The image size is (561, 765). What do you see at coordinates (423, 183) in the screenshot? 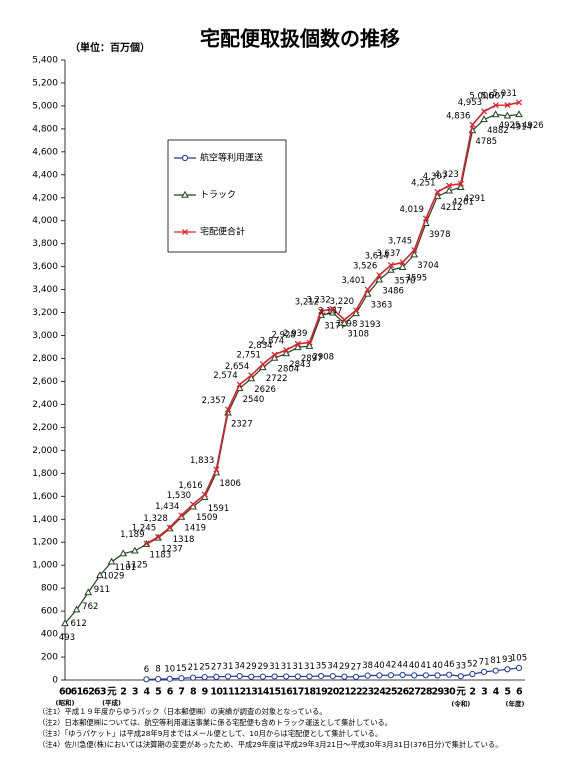
I see `data-label: 4,251` at bounding box center [423, 183].